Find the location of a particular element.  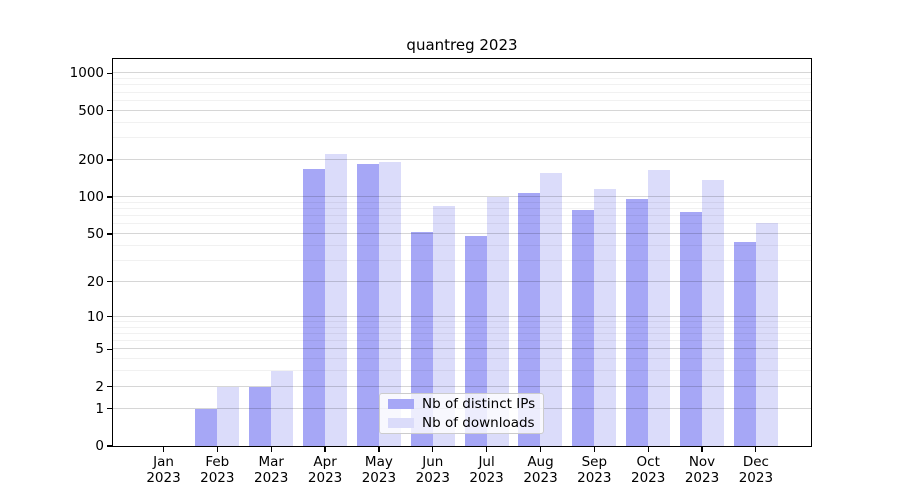

x-tick-label: May 2023 is located at coordinates (379, 470).